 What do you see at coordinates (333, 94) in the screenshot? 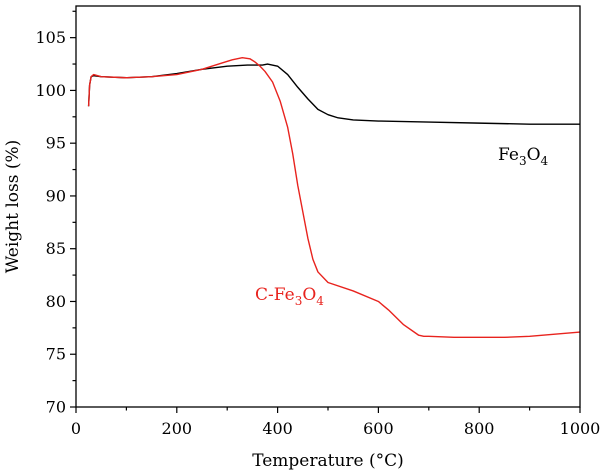
I see `series-line-fe3o4` at bounding box center [333, 94].